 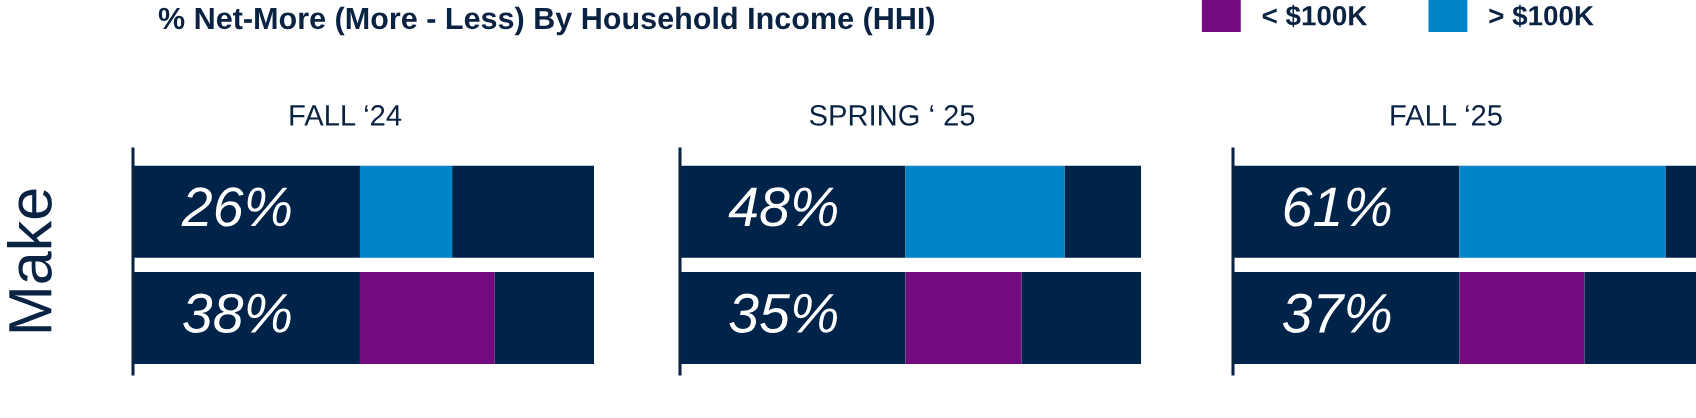 What do you see at coordinates (1541, 16) in the screenshot?
I see `legend-label: > $100K` at bounding box center [1541, 16].